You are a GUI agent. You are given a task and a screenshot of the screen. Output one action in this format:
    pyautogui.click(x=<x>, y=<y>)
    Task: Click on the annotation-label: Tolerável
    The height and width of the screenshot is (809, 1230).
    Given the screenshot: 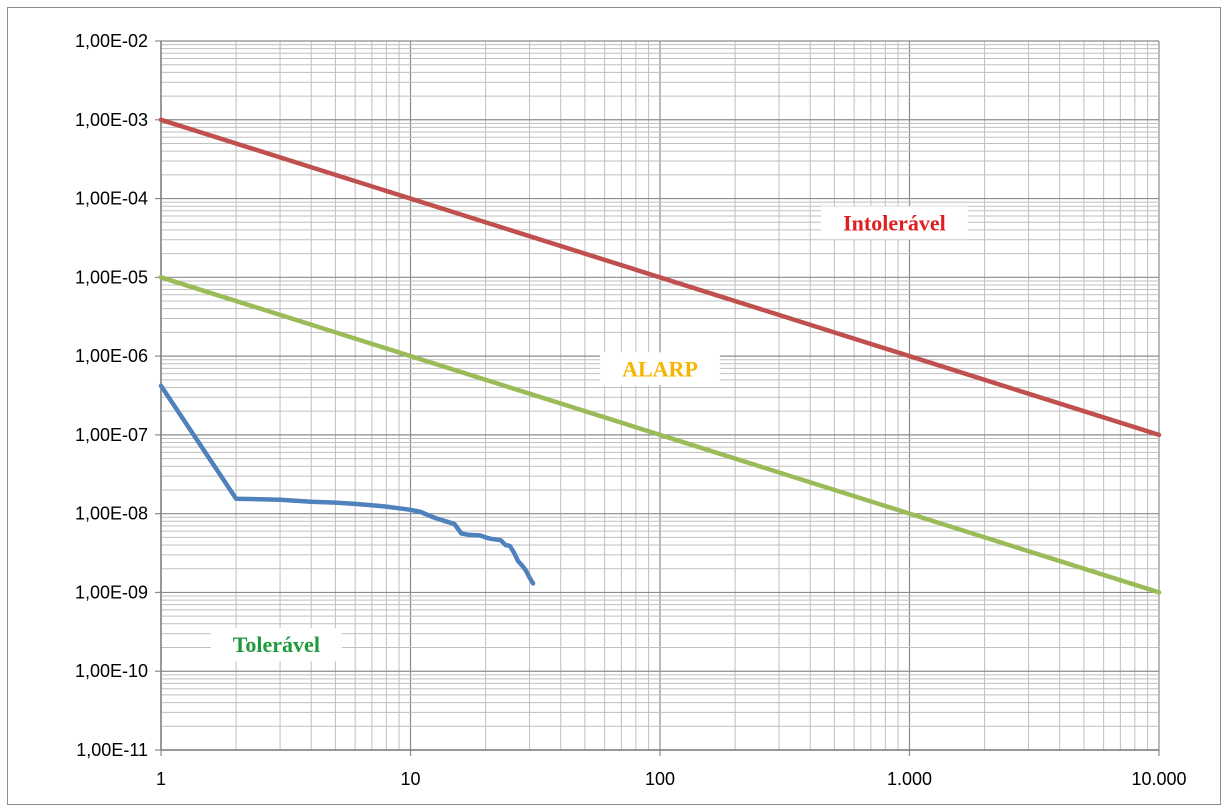 What is the action you would take?
    pyautogui.click(x=276, y=644)
    